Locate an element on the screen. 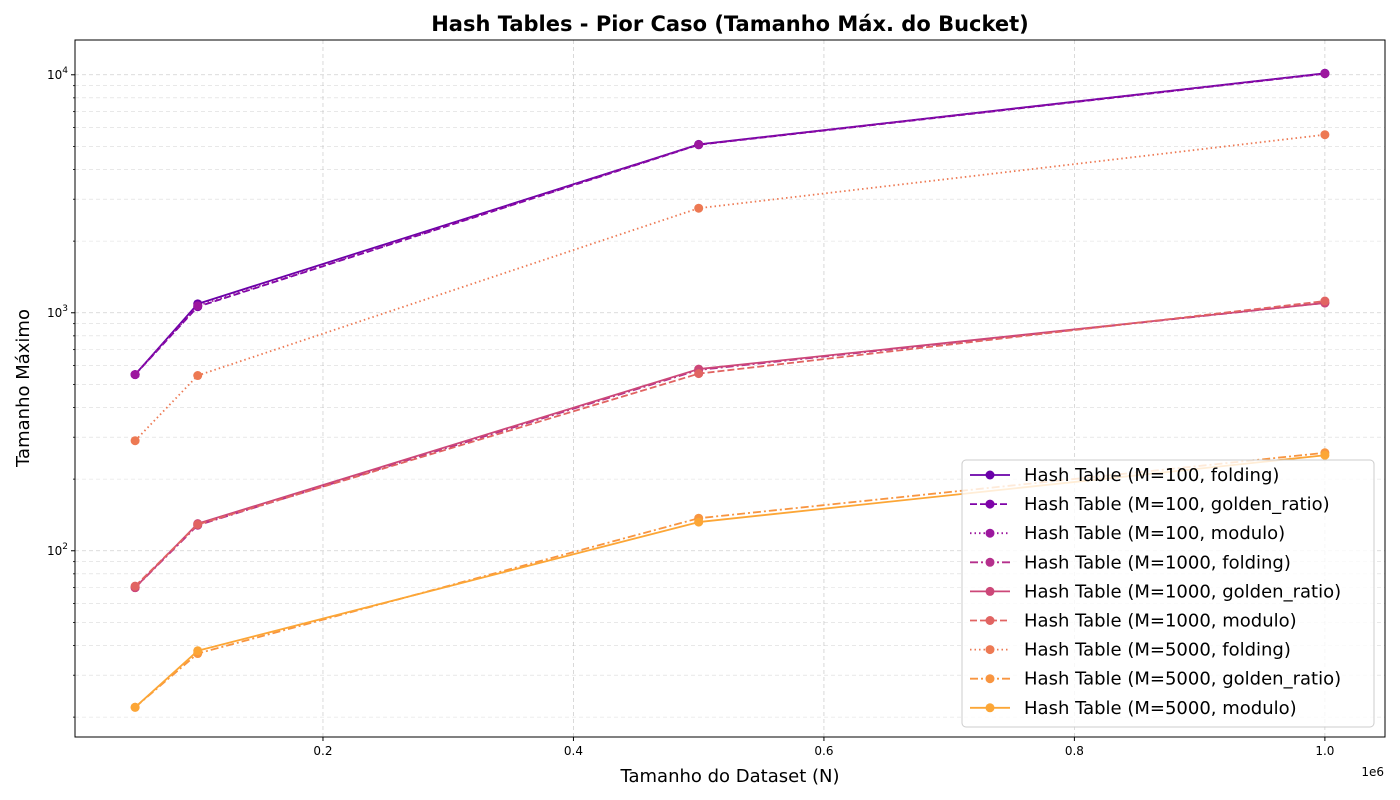 Image resolution: width=1400 pixels, height=800 pixels. legend-item: Hash Table (M=1000, modulo) is located at coordinates (1133, 621).